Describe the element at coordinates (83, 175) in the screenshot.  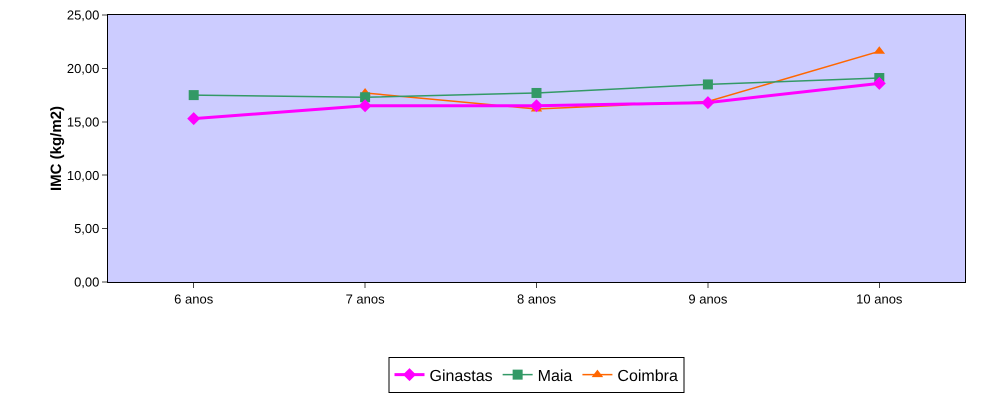
I see `y-tick-label: 10,00` at that location.